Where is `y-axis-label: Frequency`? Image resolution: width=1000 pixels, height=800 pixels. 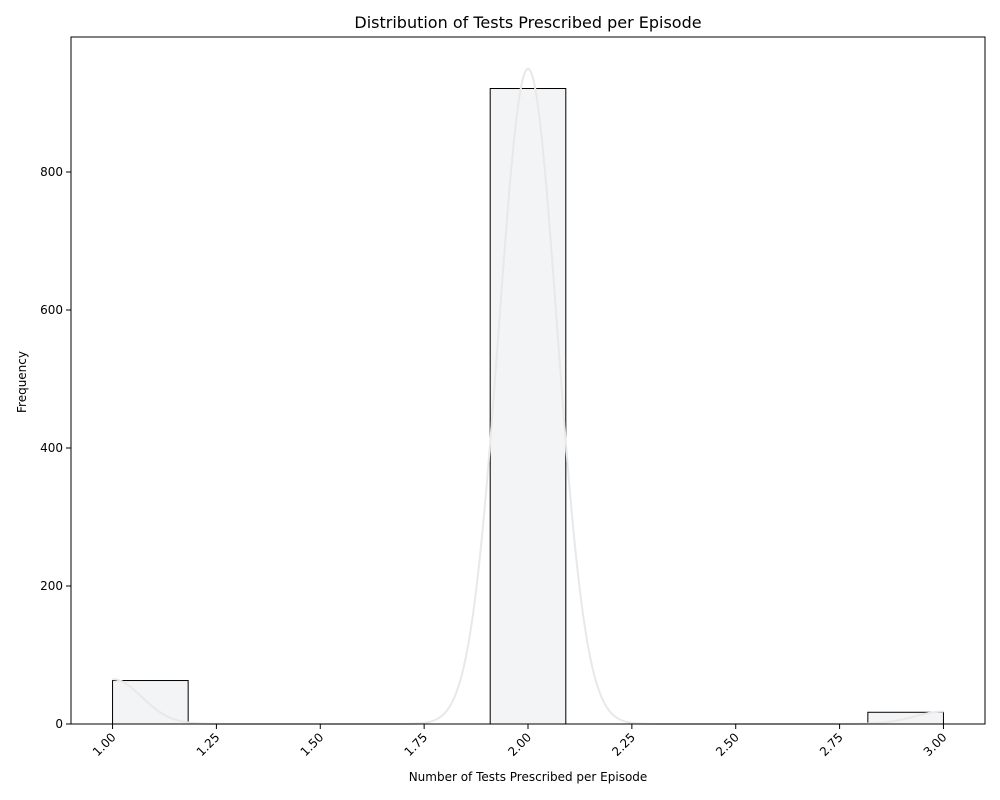 y-axis-label: Frequency is located at coordinates (22, 382).